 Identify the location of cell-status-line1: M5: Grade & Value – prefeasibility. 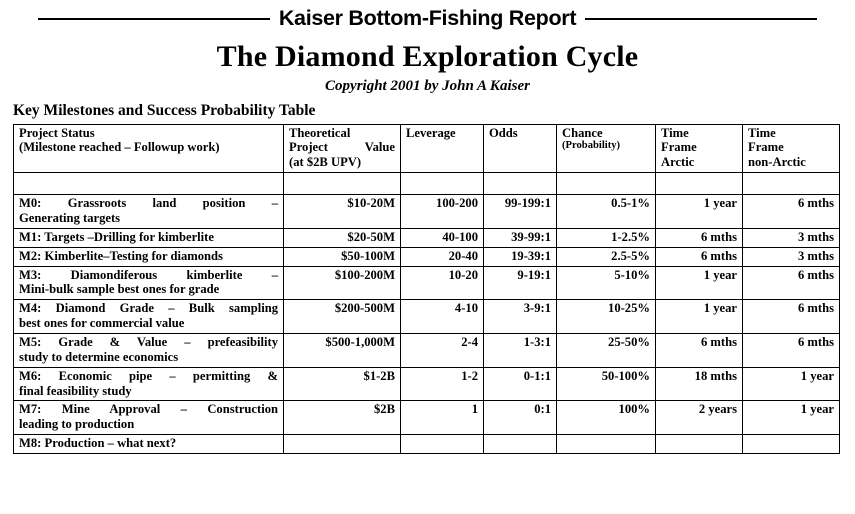
(148, 342).